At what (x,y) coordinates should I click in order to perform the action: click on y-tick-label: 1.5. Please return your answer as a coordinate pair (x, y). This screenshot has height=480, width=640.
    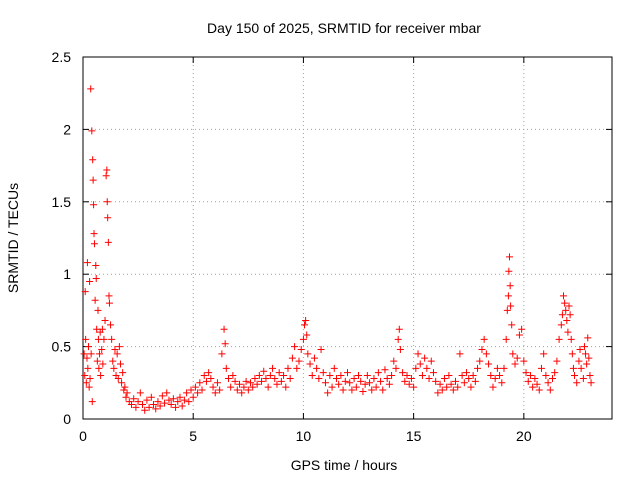
    Looking at the image, I should click on (62, 202).